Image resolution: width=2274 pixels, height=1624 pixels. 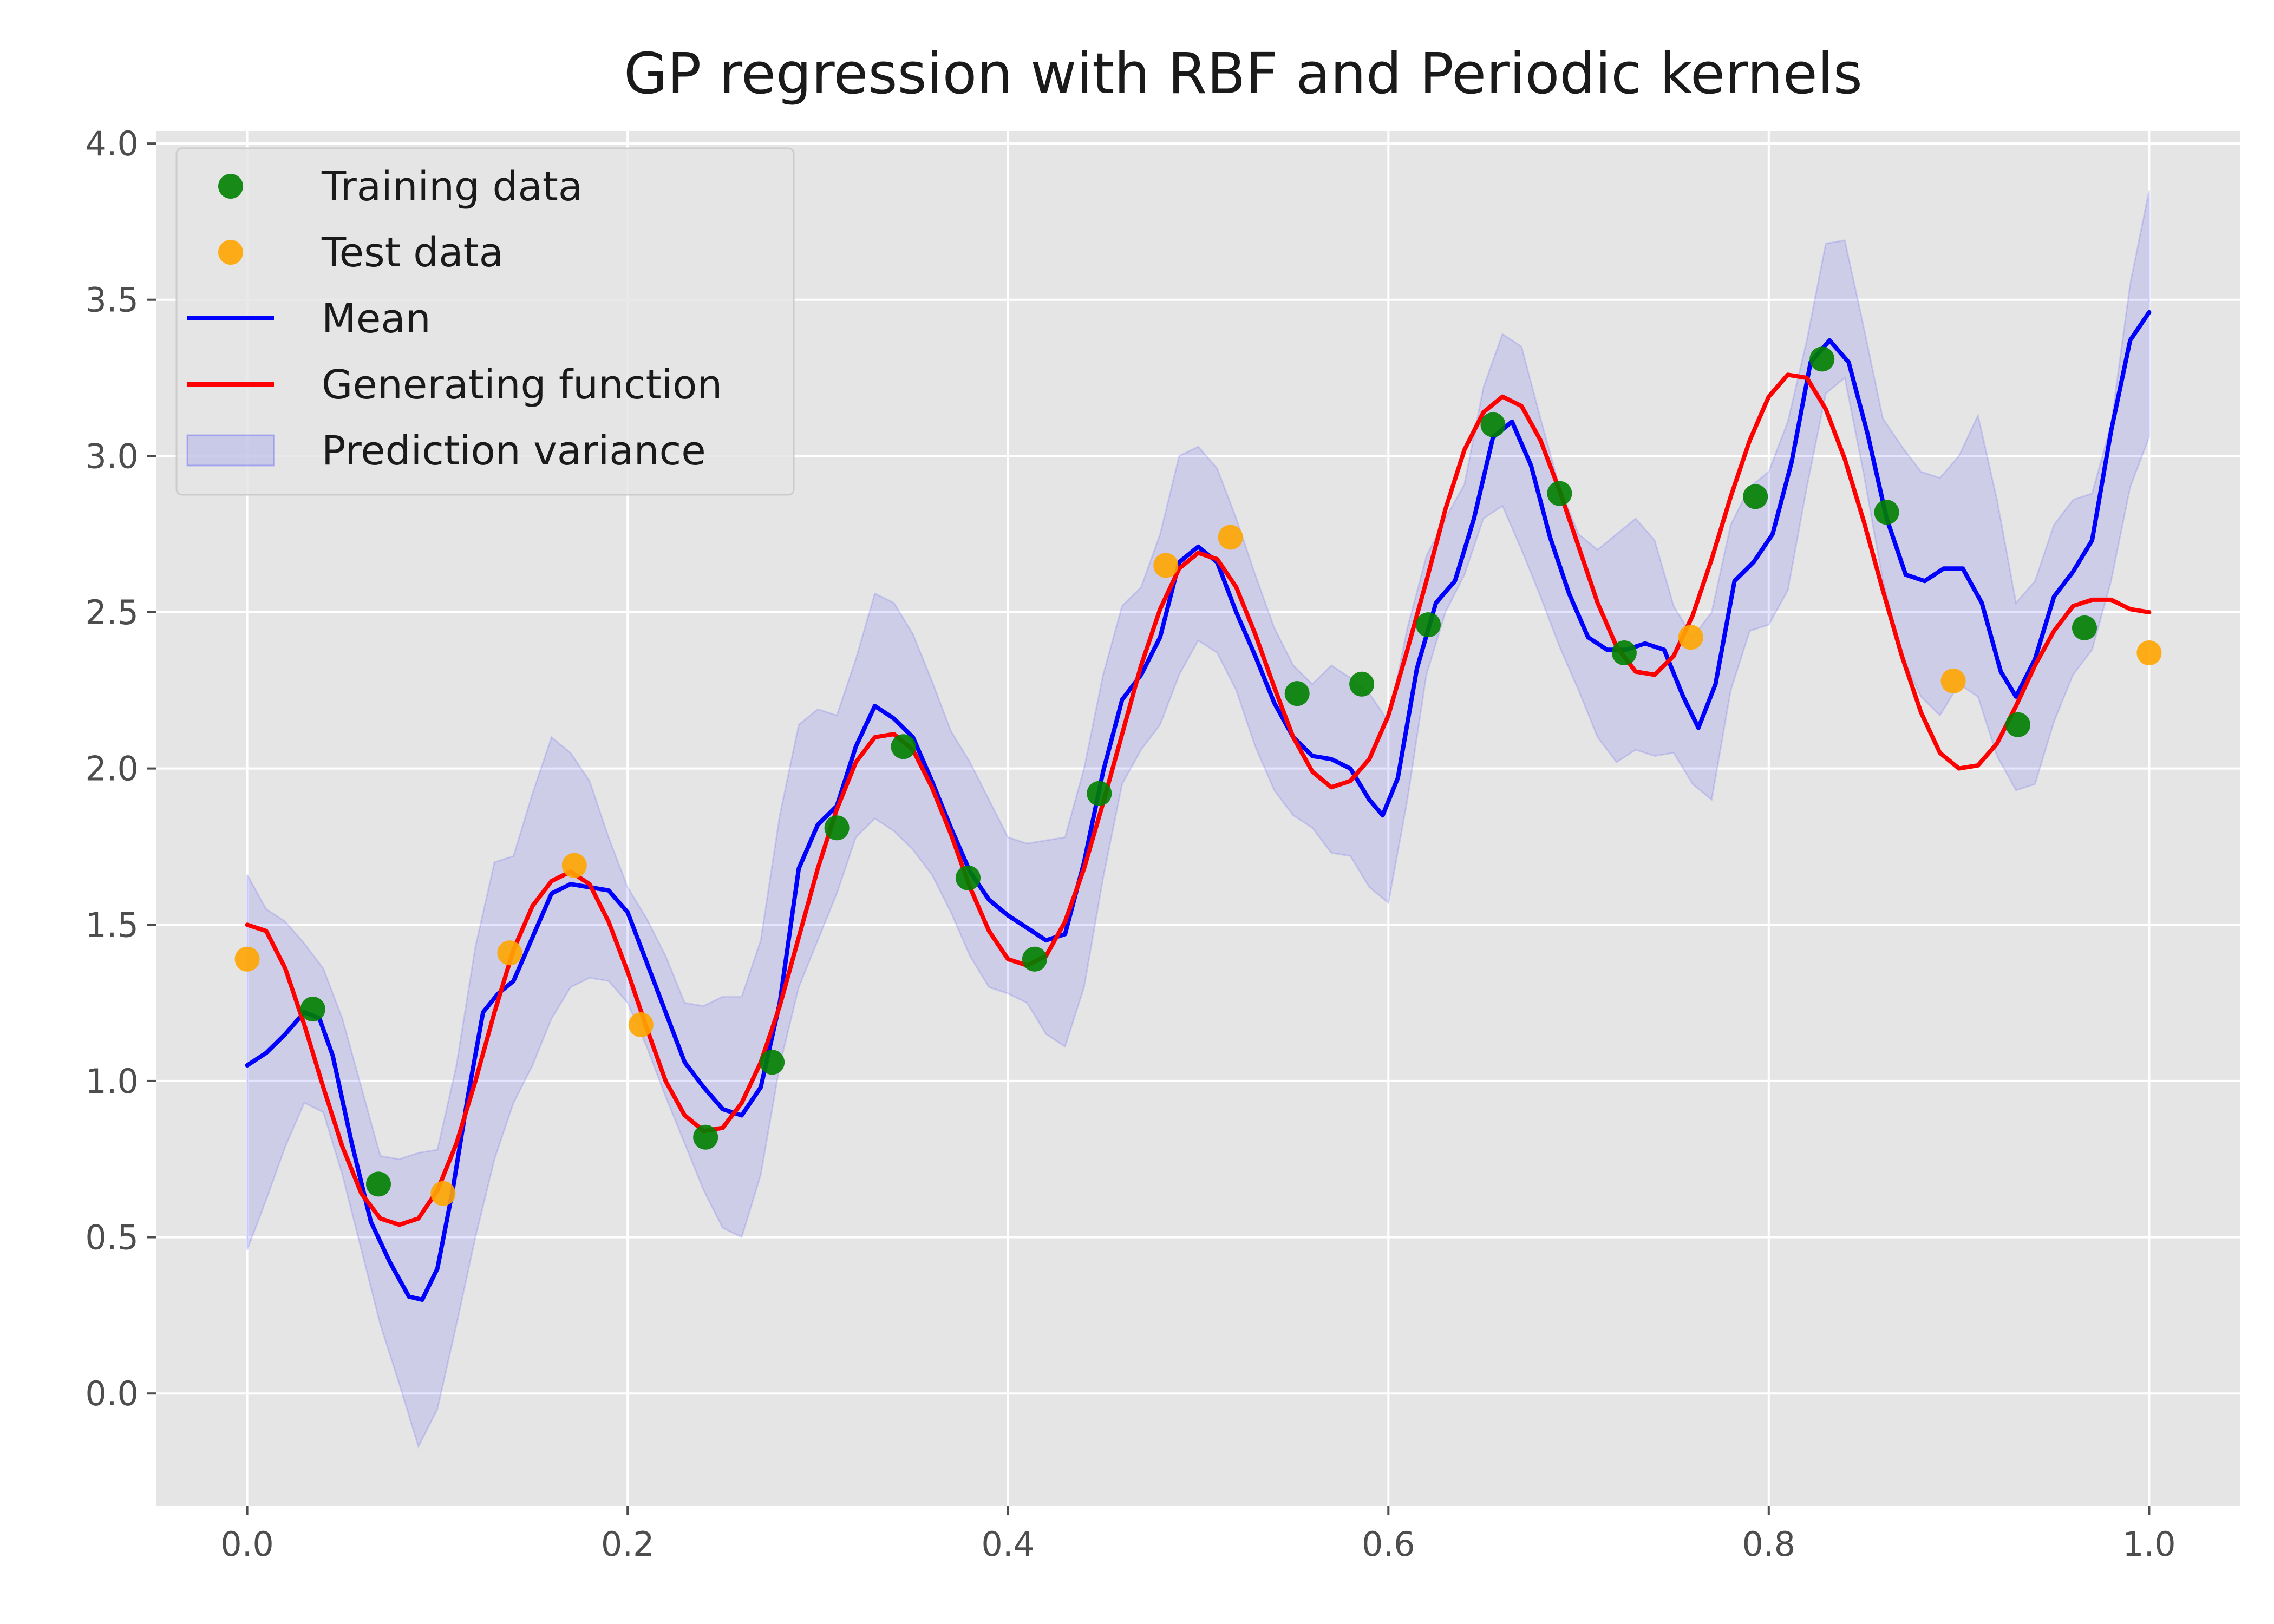 What do you see at coordinates (231, 253) in the screenshot?
I see `legend-marker-test` at bounding box center [231, 253].